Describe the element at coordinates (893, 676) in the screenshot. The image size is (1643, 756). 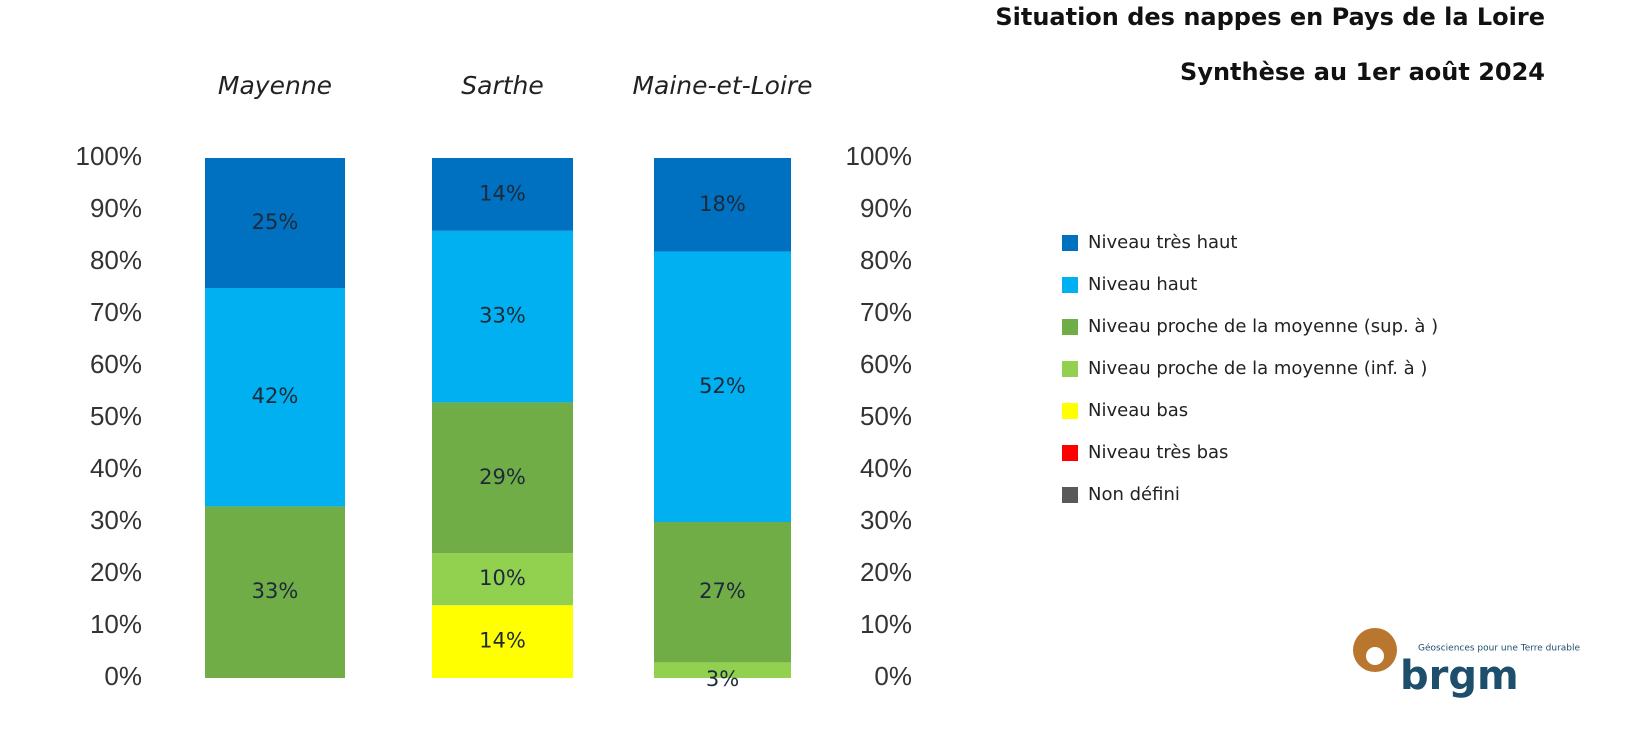
I see `y2-tick-label: 0%` at that location.